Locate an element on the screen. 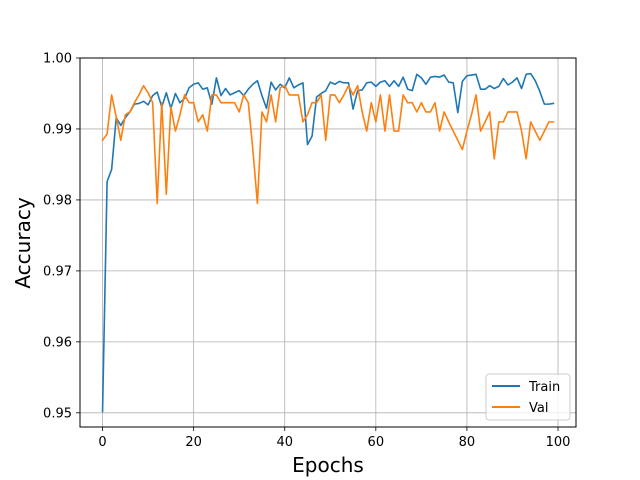 The width and height of the screenshot is (640, 480). y-tick-label: 1.00 is located at coordinates (57, 59).